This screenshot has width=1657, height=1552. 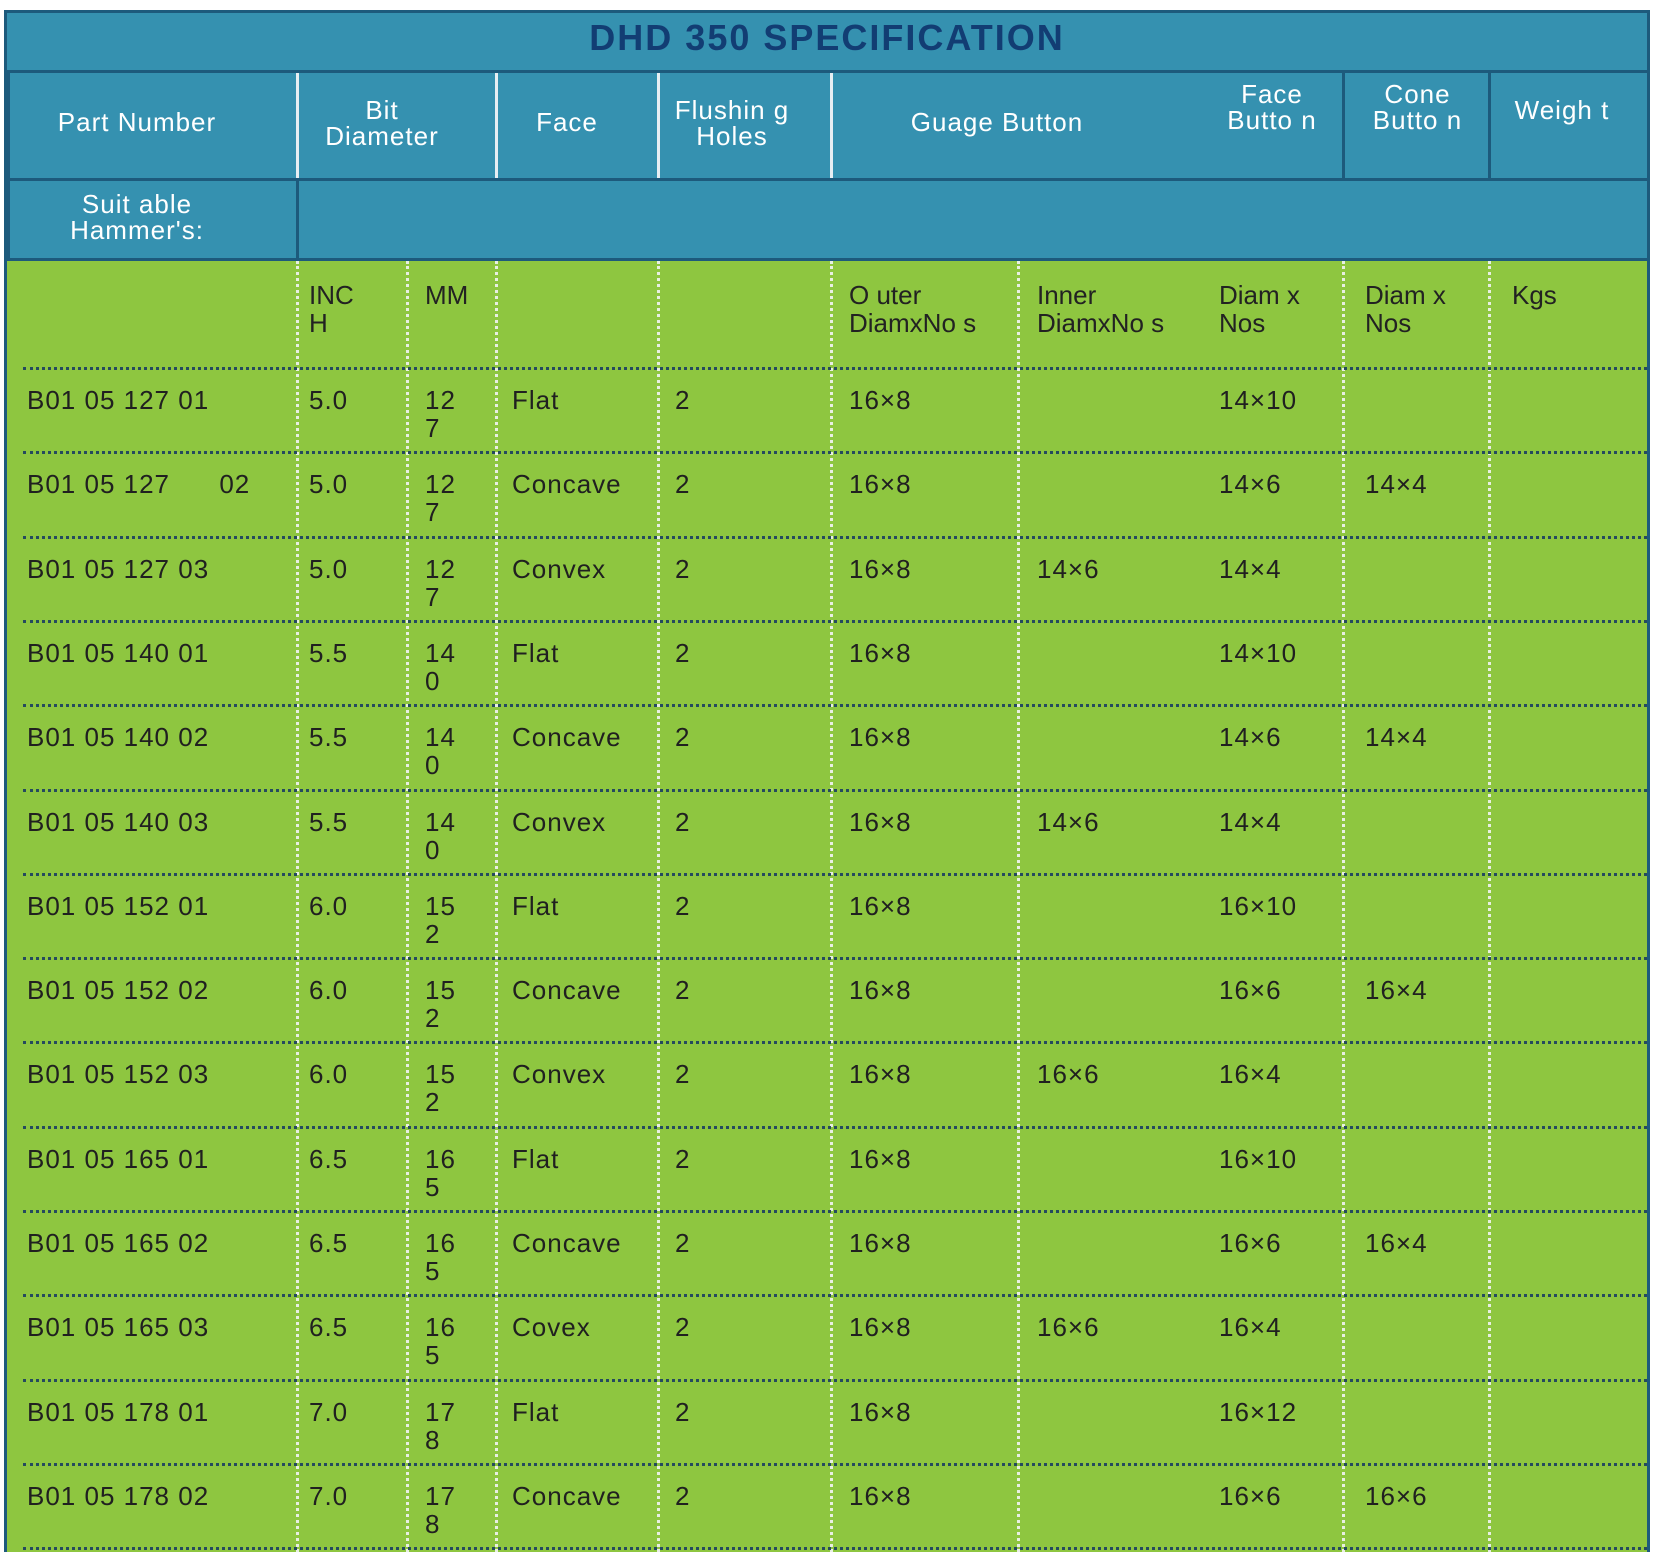 I want to click on cell-inner: 14×6, so click(x=1068, y=821).